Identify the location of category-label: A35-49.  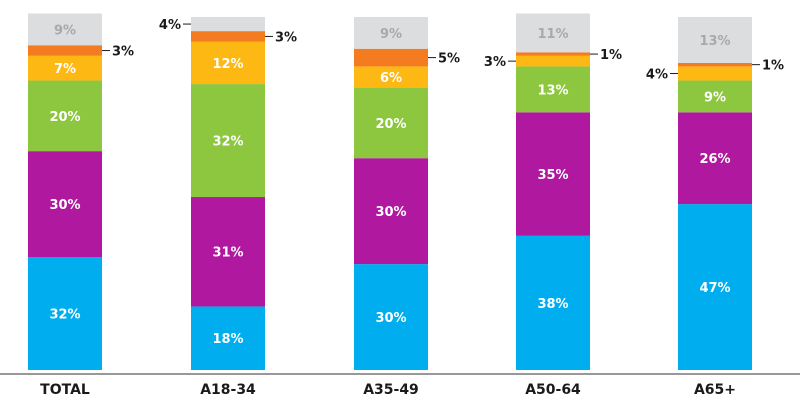
(391, 390).